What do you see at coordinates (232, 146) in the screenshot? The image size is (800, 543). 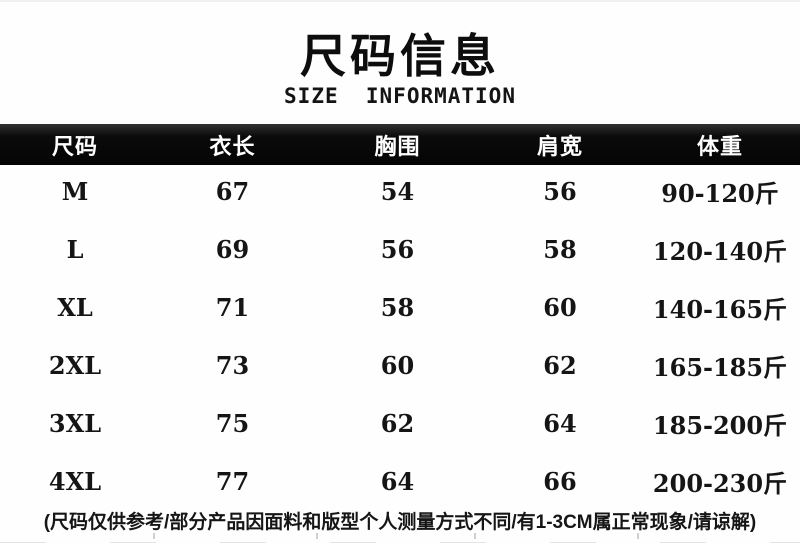 I see `column-header-length: 衣长` at bounding box center [232, 146].